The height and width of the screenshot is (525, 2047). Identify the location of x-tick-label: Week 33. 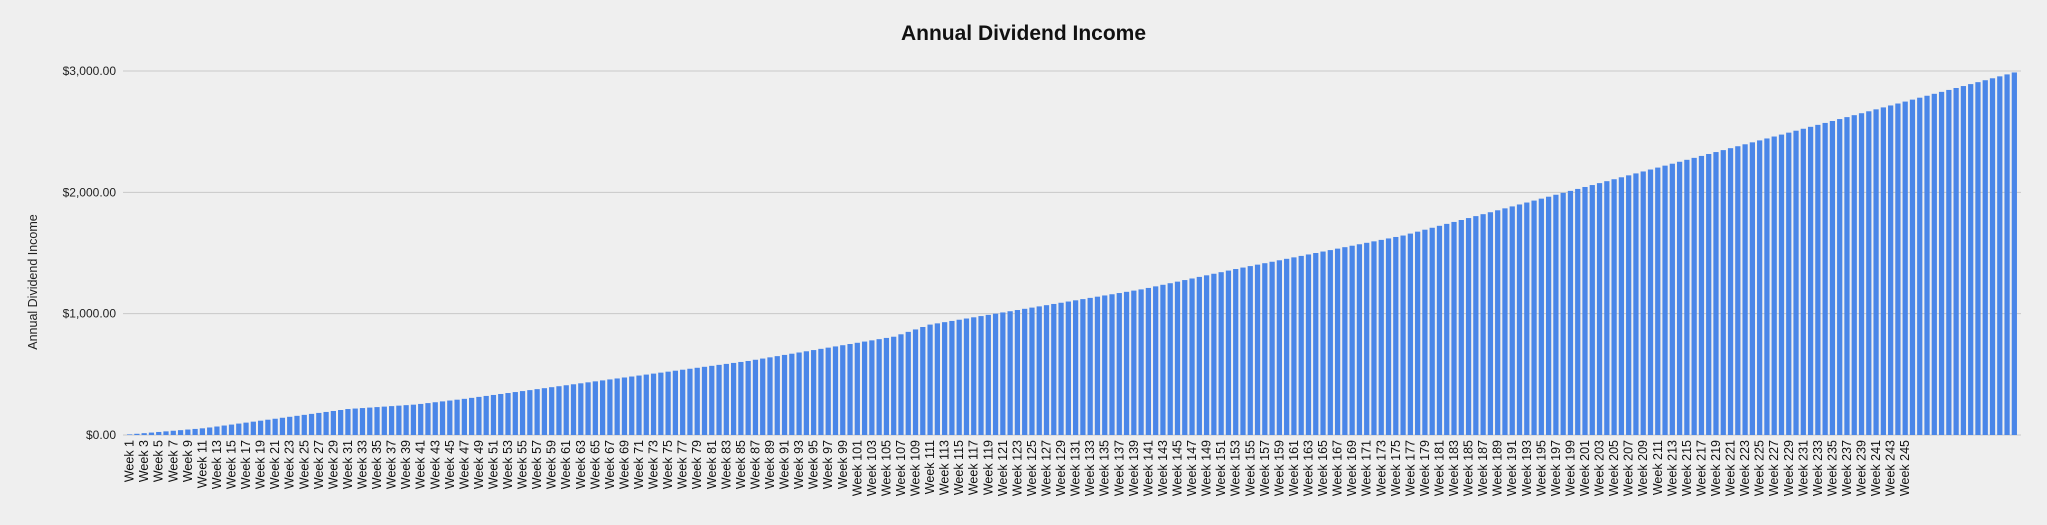
(362, 464).